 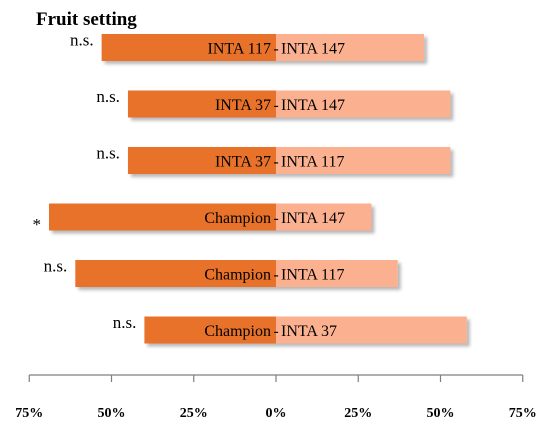 What do you see at coordinates (36, 224) in the screenshot?
I see `significance-label: *` at bounding box center [36, 224].